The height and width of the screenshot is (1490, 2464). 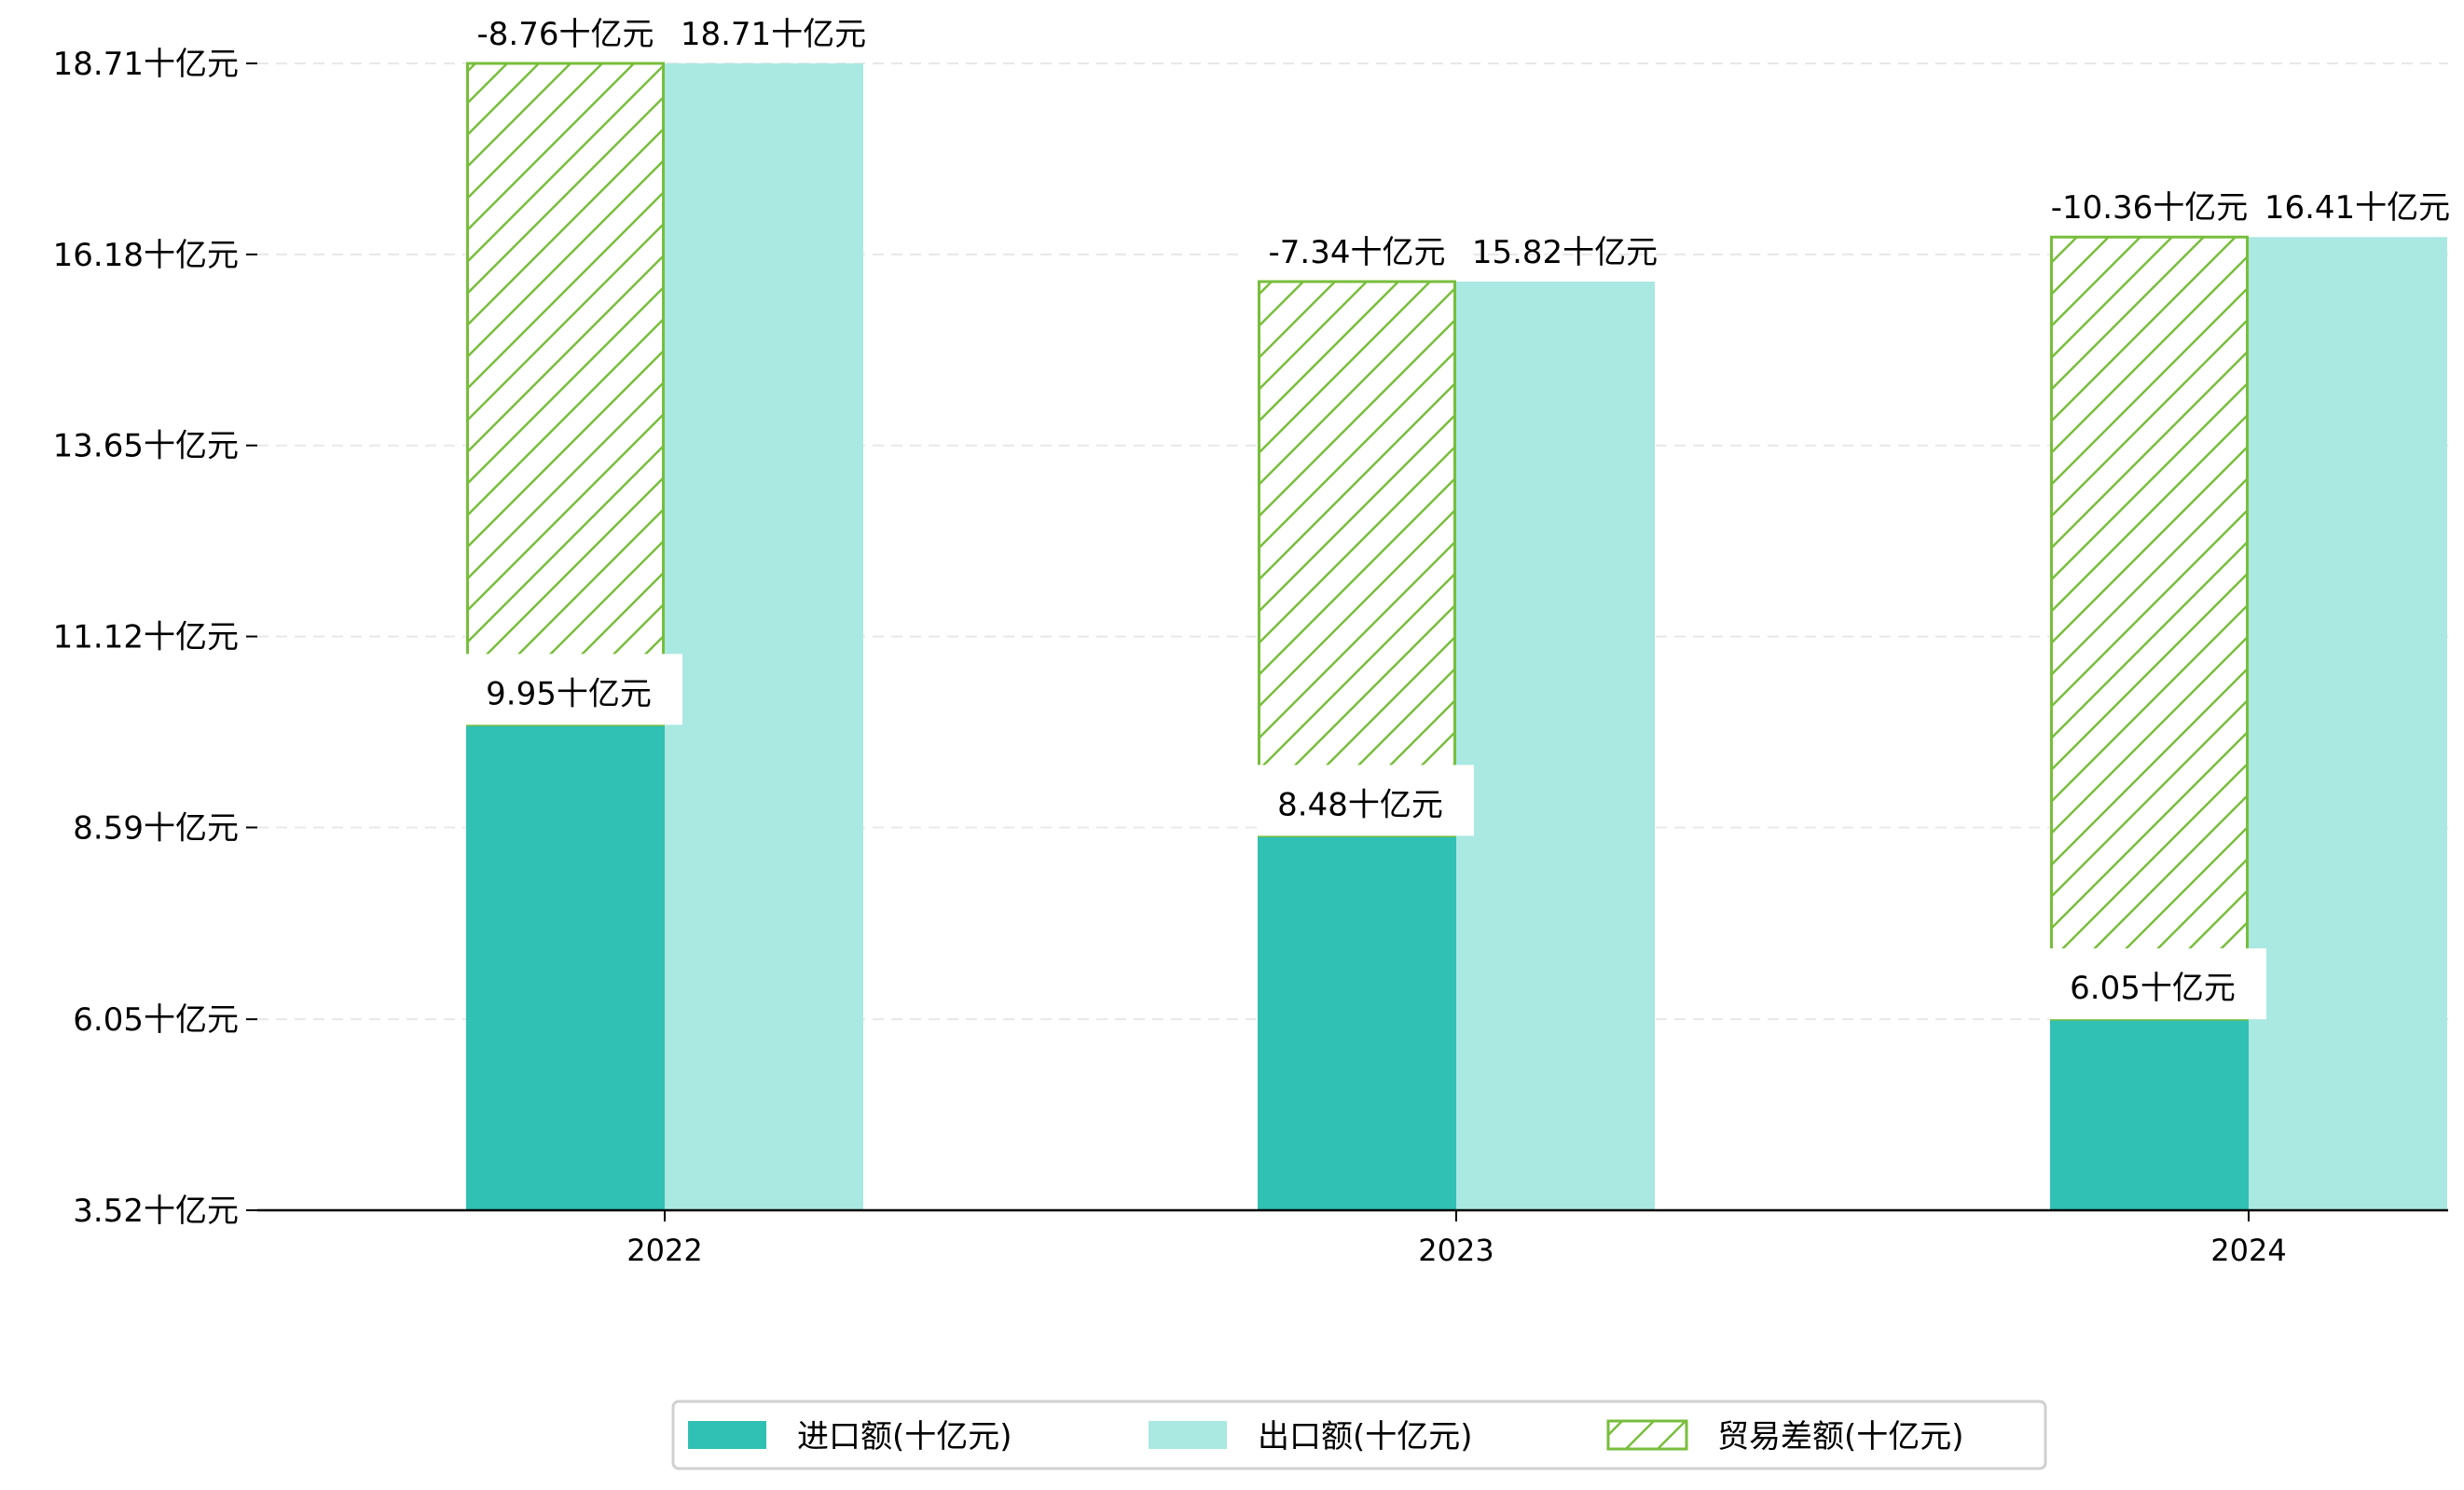 I want to click on balance-value-label: -10.36十亿元, so click(x=2150, y=208).